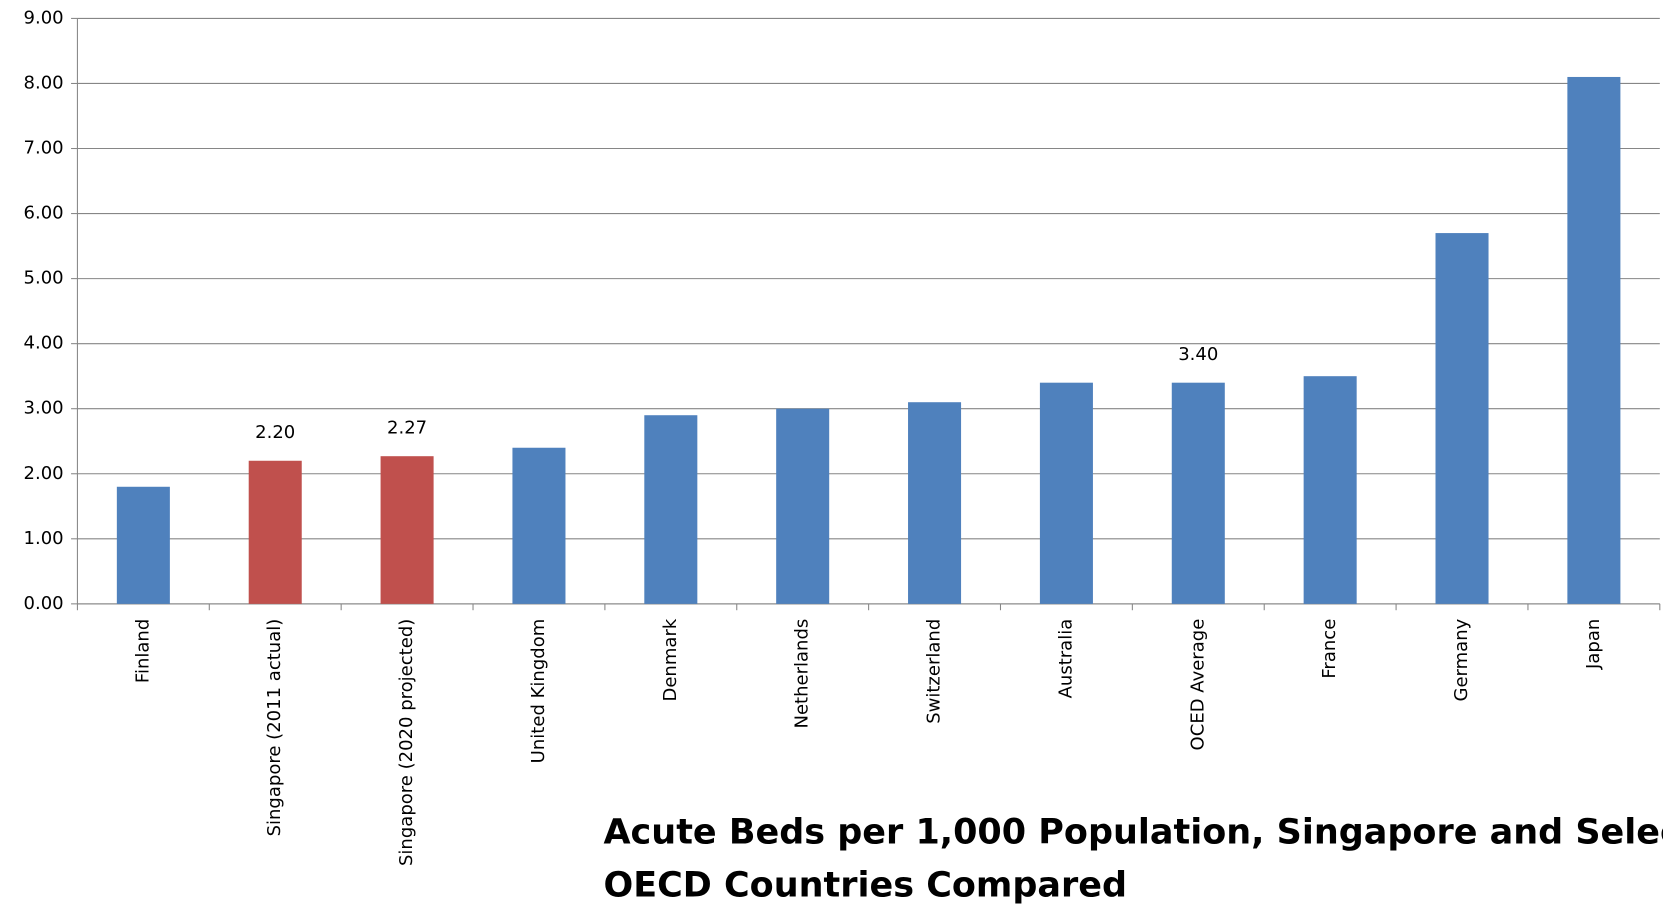 Image resolution: width=1663 pixels, height=915 pixels. Describe the element at coordinates (670, 659) in the screenshot. I see `x-tick-label: Denmark` at that location.